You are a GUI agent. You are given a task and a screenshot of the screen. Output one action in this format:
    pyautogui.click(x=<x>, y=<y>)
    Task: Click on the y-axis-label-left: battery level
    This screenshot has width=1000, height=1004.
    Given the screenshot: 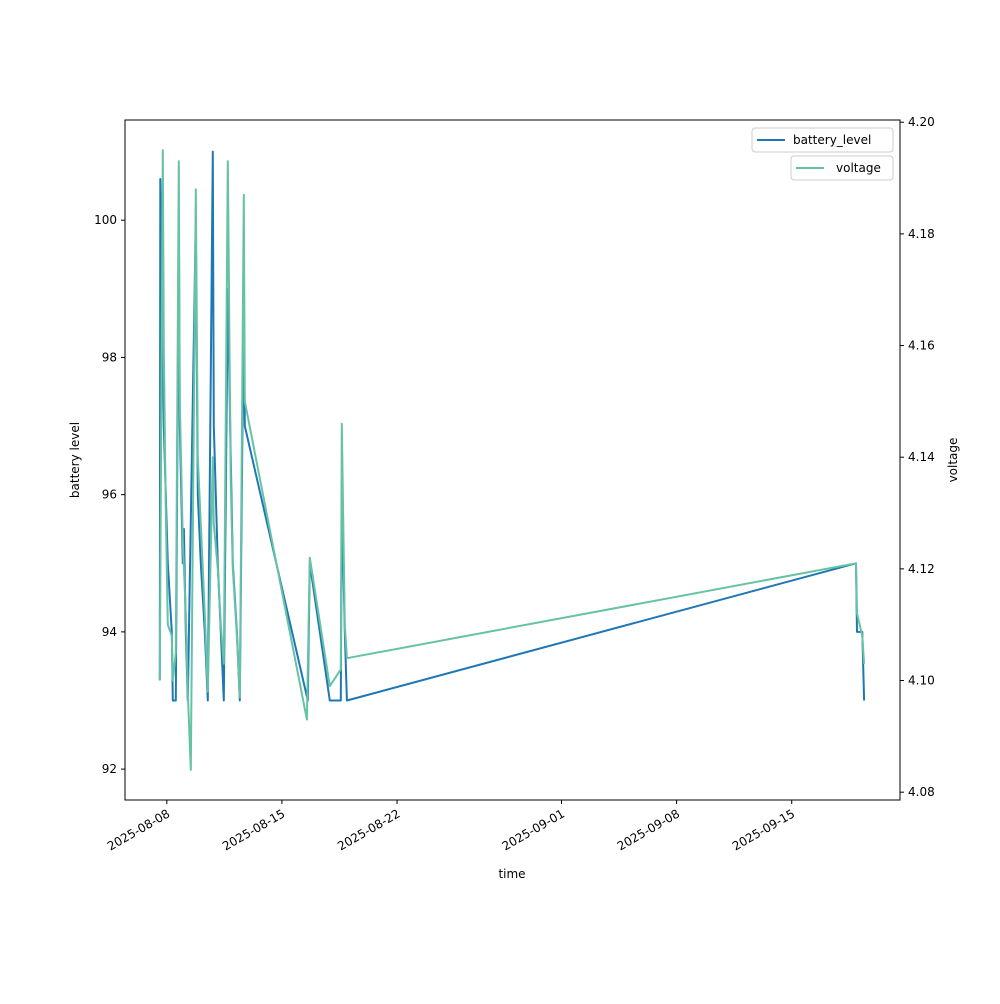 What is the action you would take?
    pyautogui.click(x=75, y=460)
    